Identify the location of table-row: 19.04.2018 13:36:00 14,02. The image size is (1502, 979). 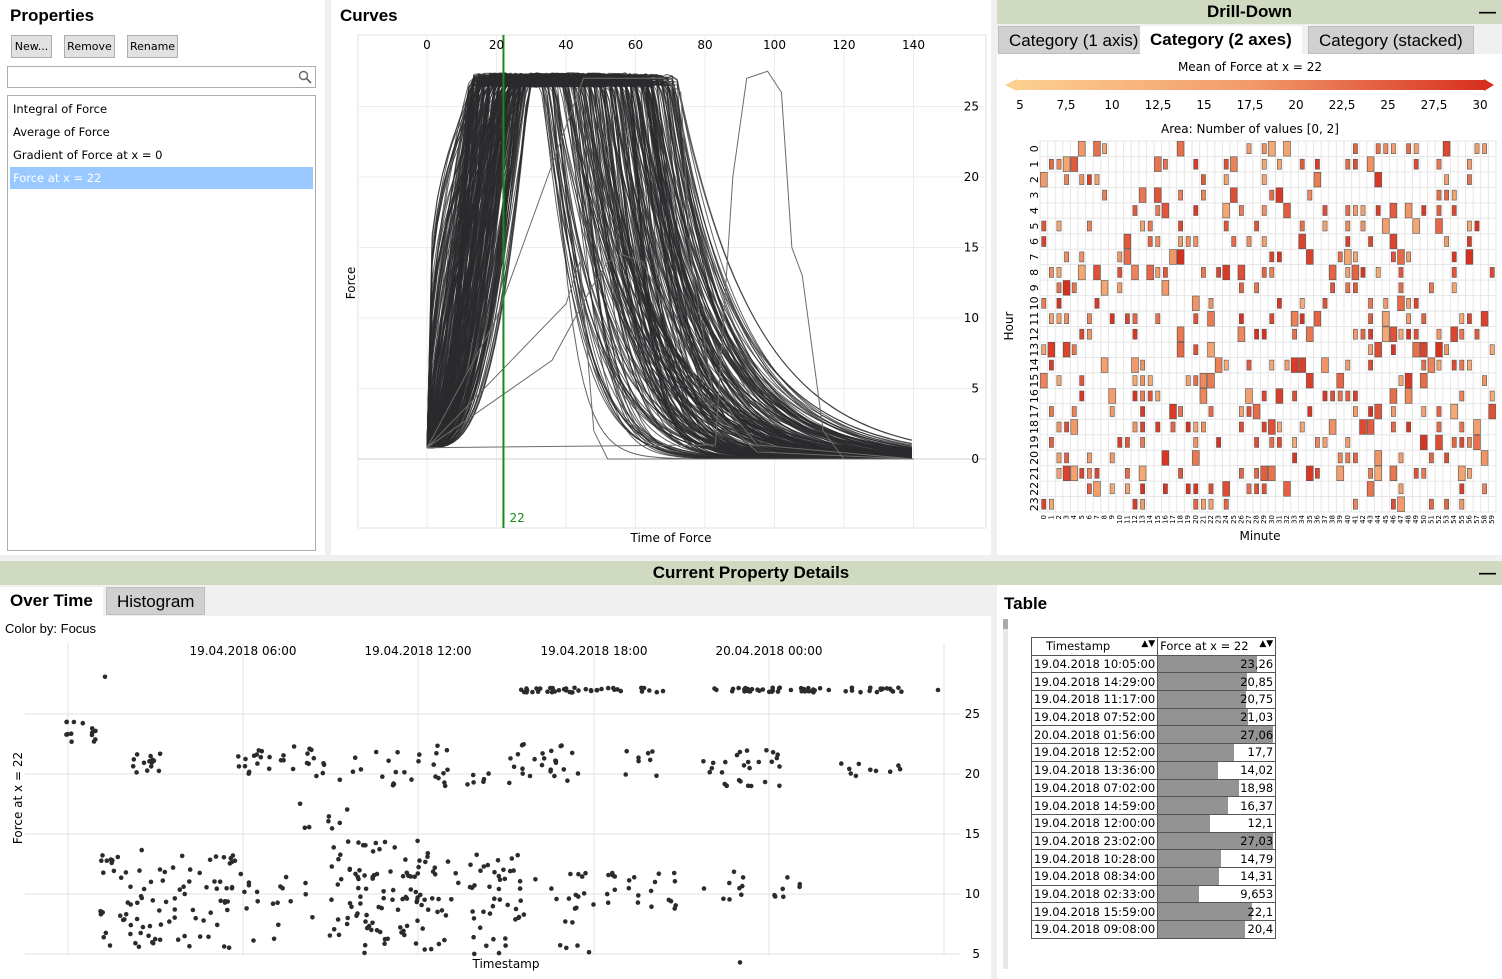
(1153, 770).